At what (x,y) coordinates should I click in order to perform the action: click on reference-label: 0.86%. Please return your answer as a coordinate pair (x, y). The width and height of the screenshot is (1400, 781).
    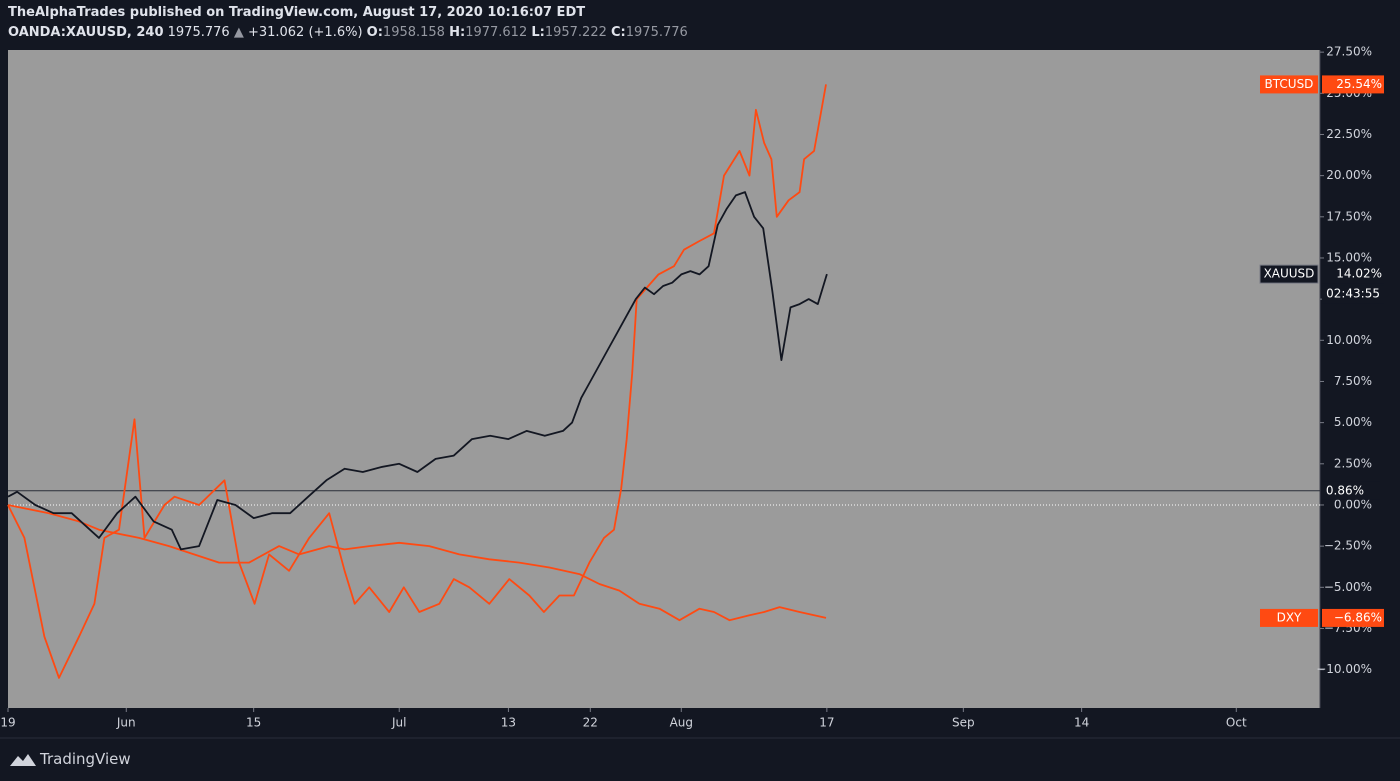
    Looking at the image, I should click on (1345, 490).